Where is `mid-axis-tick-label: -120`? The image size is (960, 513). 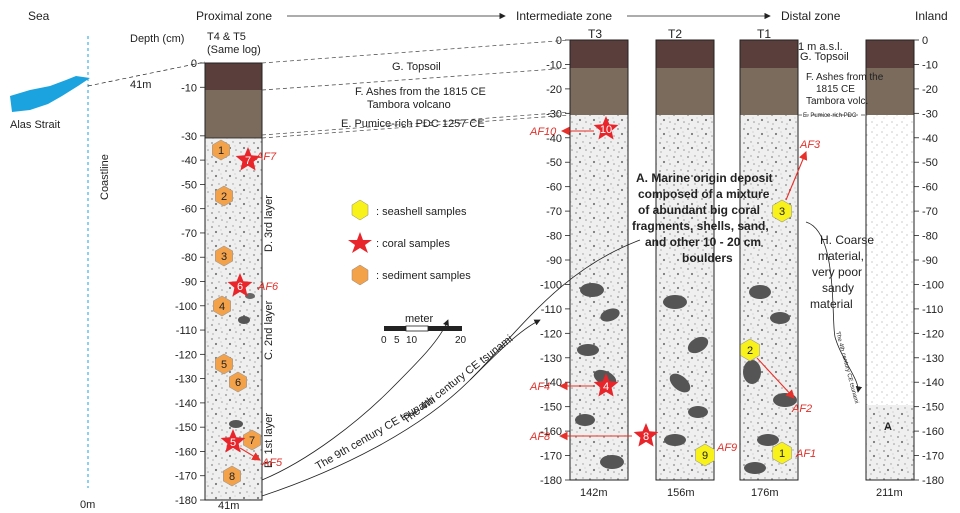
mid-axis-tick-label: -120 is located at coordinates (551, 334).